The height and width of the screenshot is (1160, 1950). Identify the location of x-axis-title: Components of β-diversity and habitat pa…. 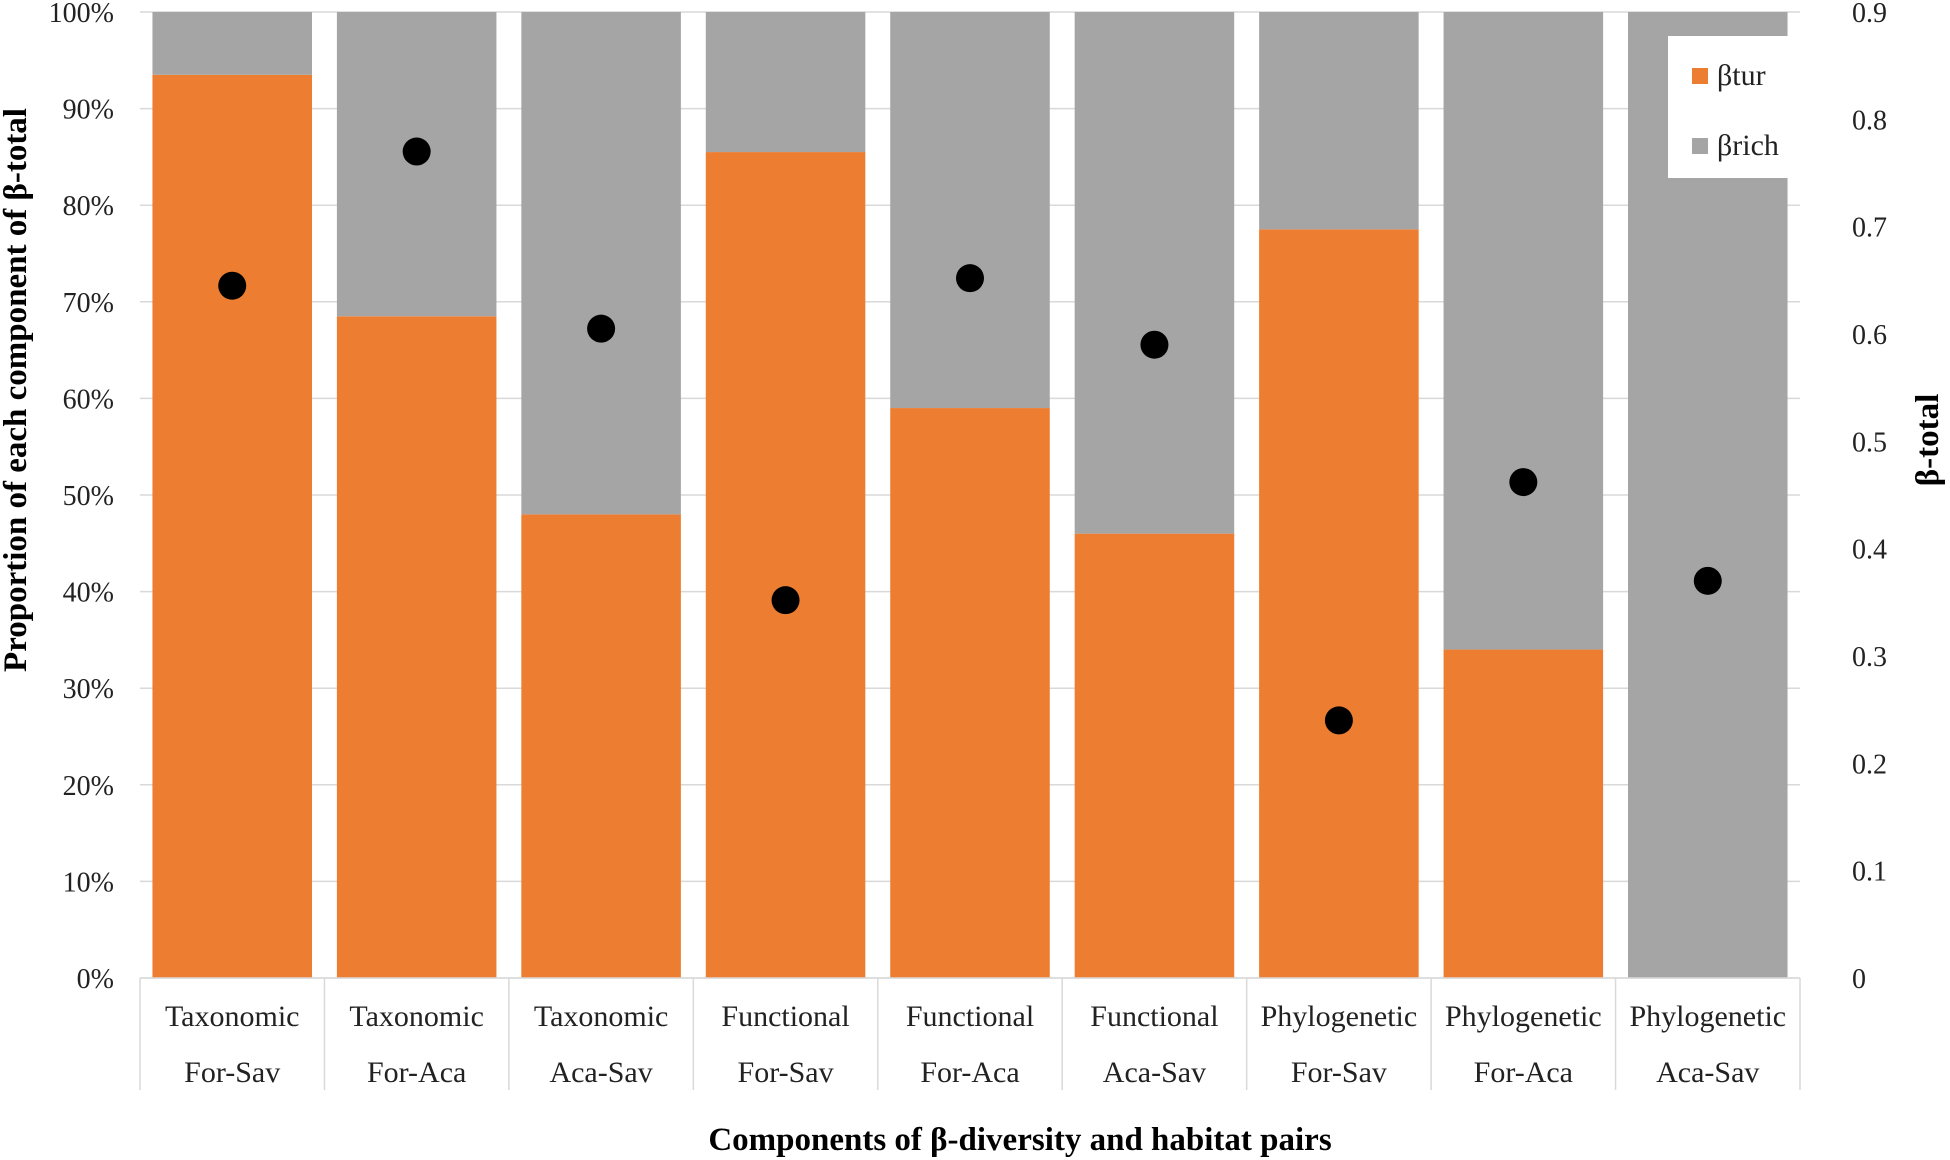
(1020, 1140).